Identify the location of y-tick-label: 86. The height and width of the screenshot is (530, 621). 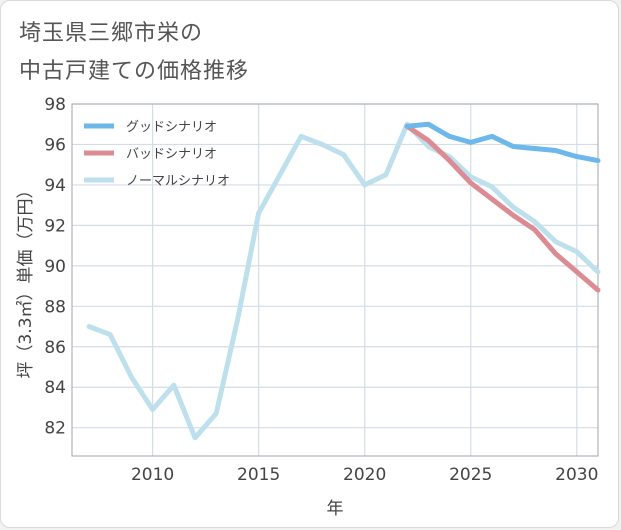
(55, 348).